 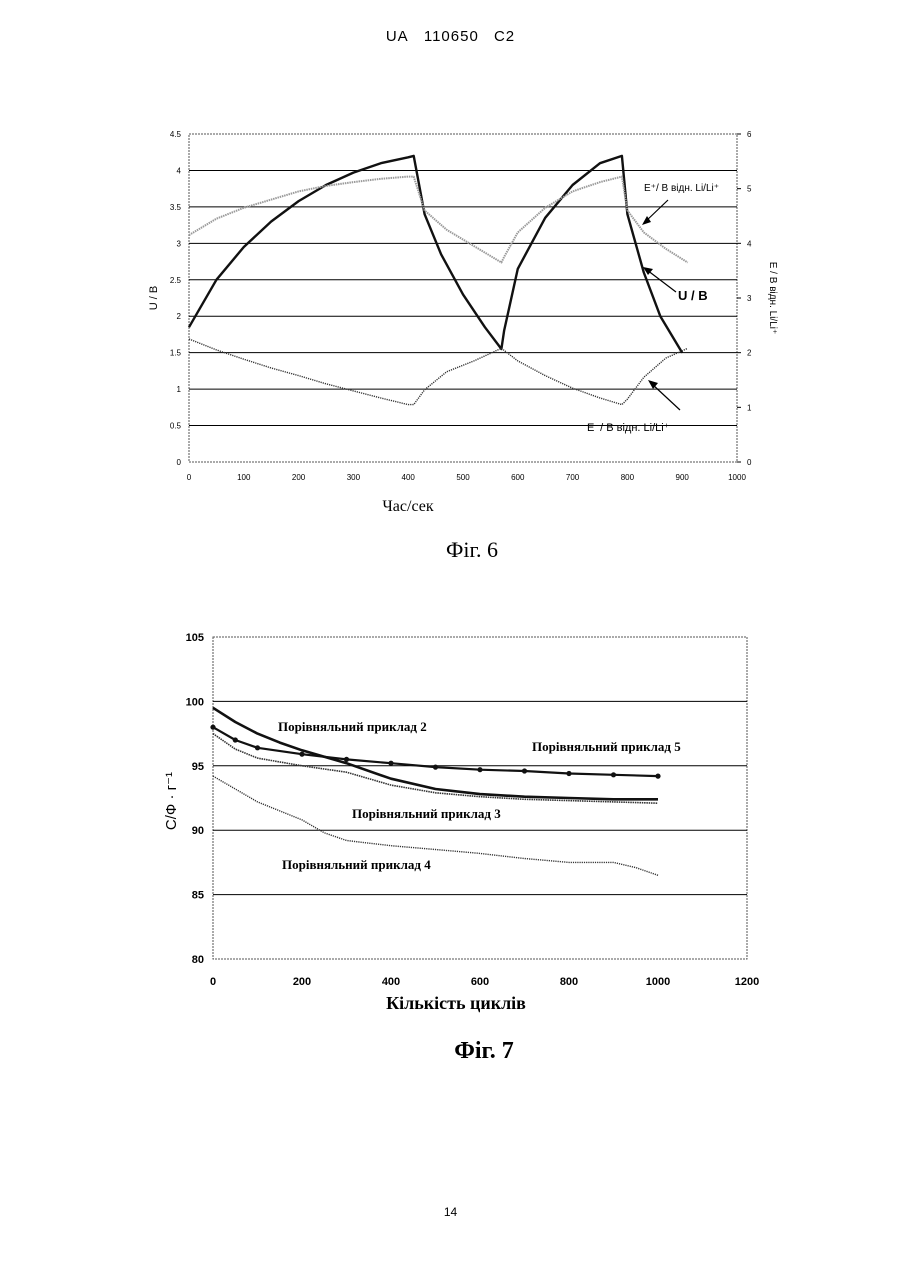 What do you see at coordinates (171, 801) in the screenshot?
I see `y-axis-label: C/Ф · г⁻¹` at bounding box center [171, 801].